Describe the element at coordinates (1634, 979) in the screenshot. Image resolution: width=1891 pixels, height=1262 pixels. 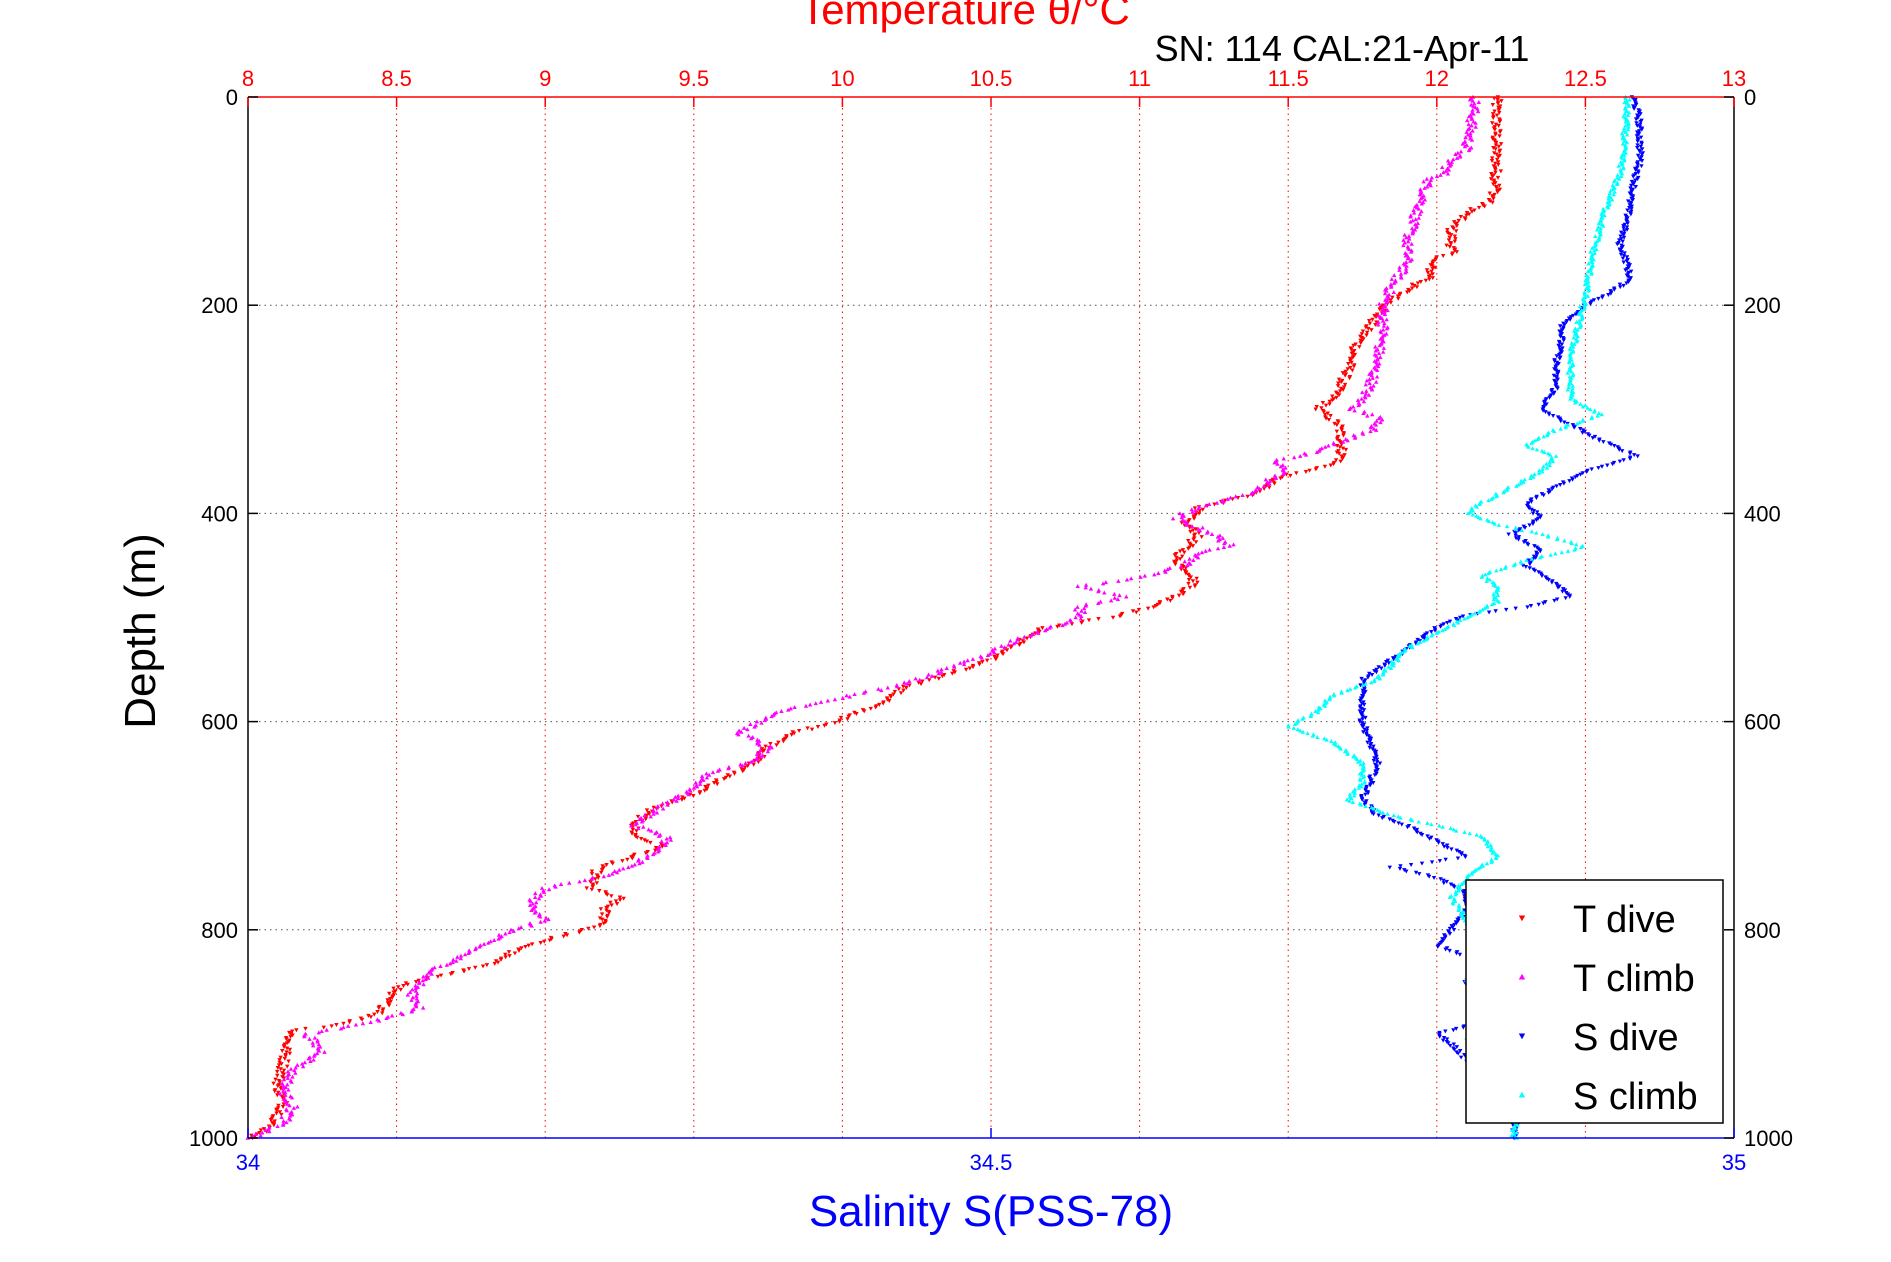
I see `legend-label: T climb` at that location.